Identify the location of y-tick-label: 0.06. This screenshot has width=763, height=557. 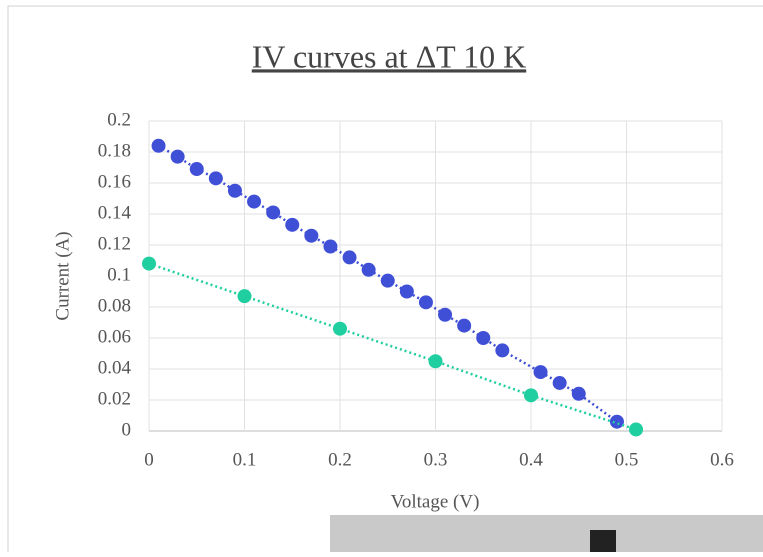
(114, 336).